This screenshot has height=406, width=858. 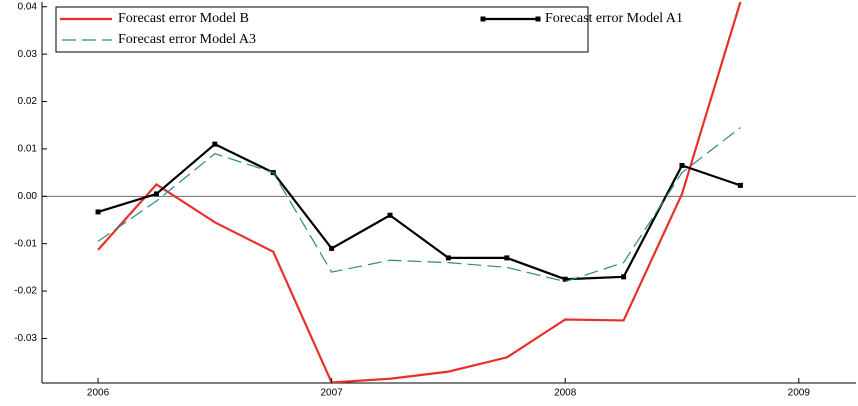 I want to click on x-tick-label: 2009, so click(x=799, y=393).